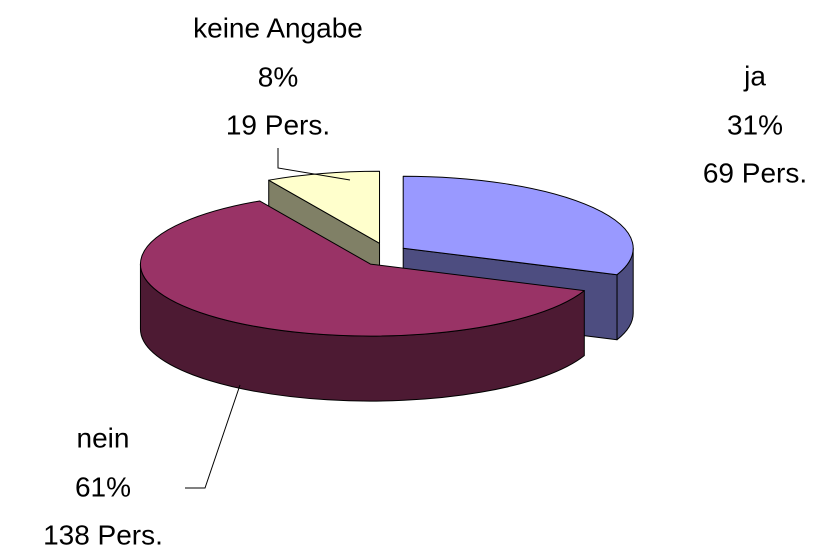 Image resolution: width=830 pixels, height=551 pixels. What do you see at coordinates (103, 534) in the screenshot?
I see `person-label: 138 Pers.` at bounding box center [103, 534].